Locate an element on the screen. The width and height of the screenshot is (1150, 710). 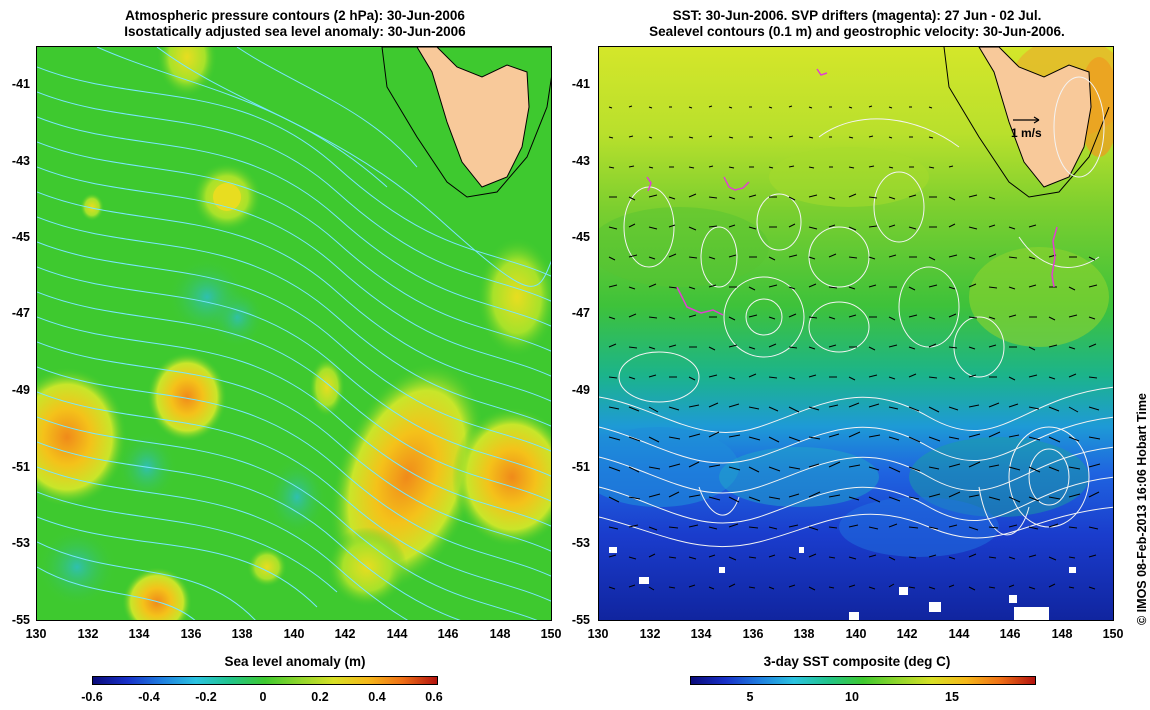
left-lon-label: 146 is located at coordinates (448, 634).